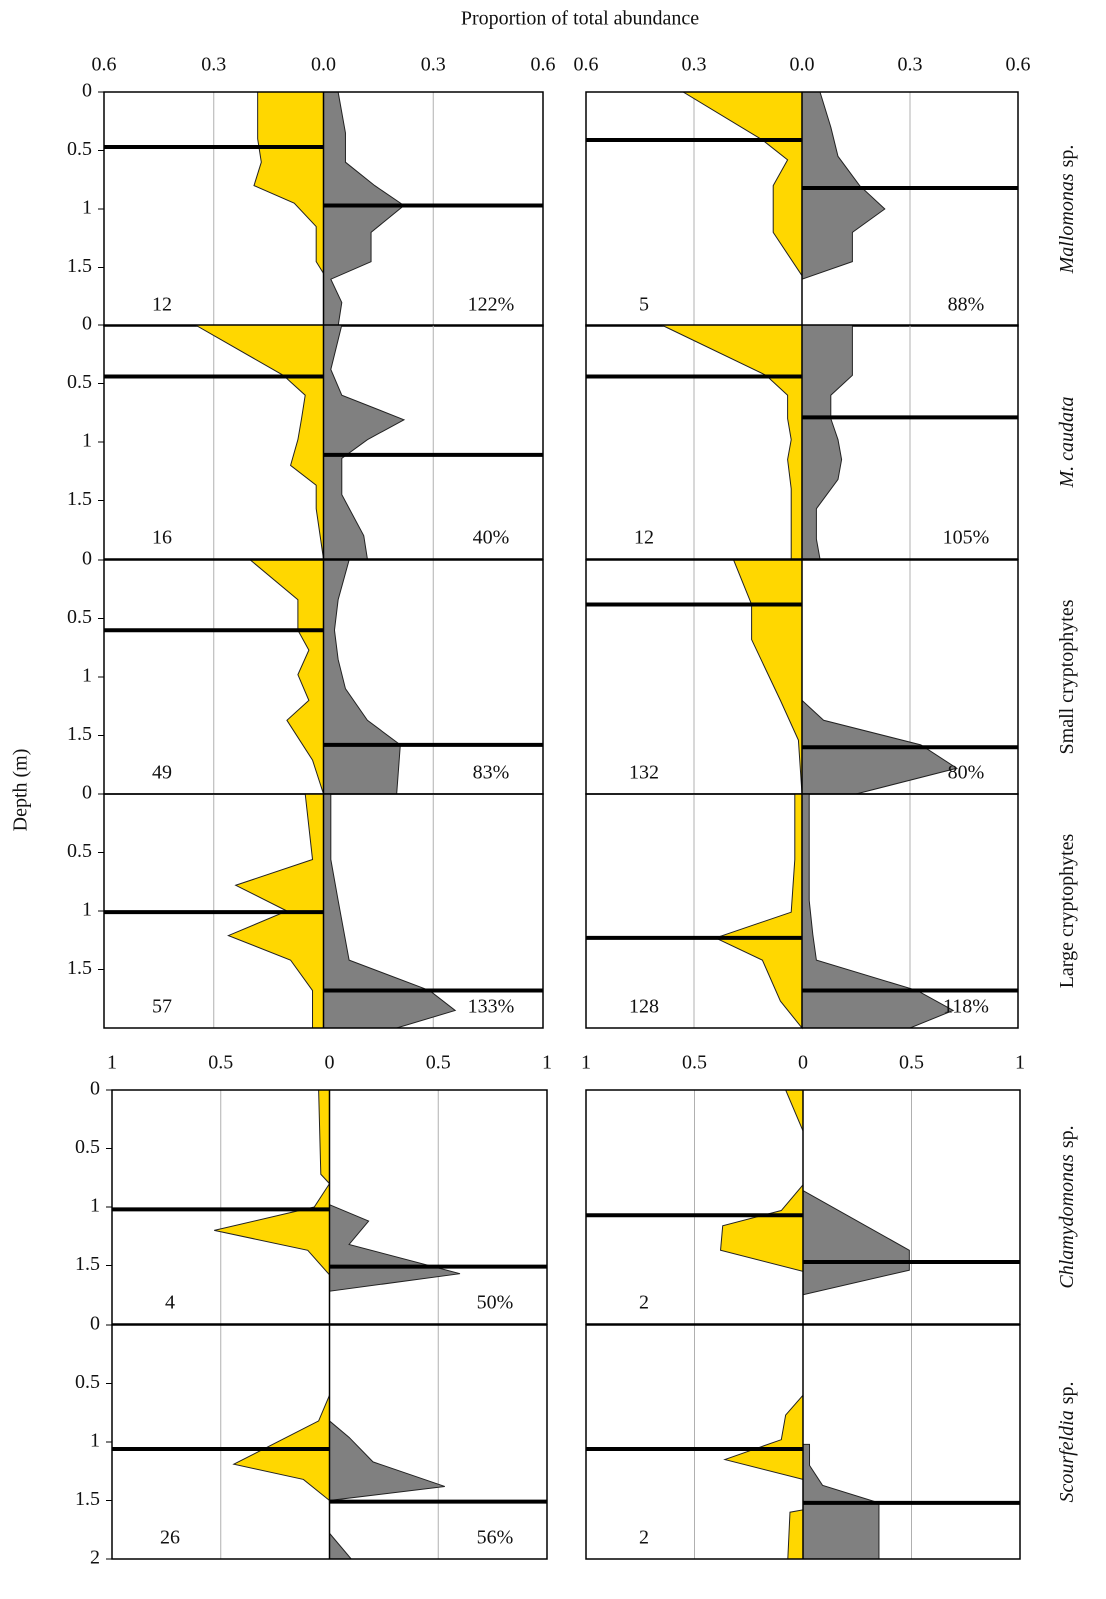 This screenshot has height=1599, width=1106. What do you see at coordinates (1067, 210) in the screenshot?
I see `row-label: Mallomonas sp.` at bounding box center [1067, 210].